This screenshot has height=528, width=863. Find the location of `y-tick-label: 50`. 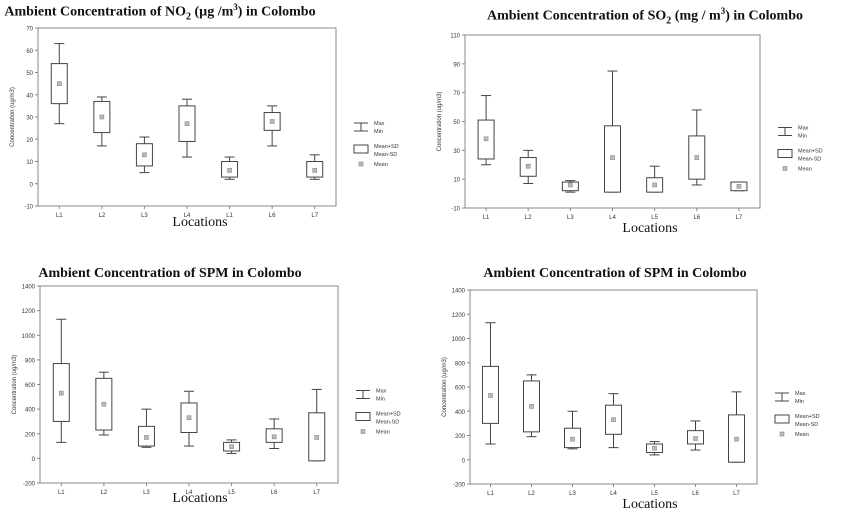

y-tick-label: 50 is located at coordinates (456, 123).